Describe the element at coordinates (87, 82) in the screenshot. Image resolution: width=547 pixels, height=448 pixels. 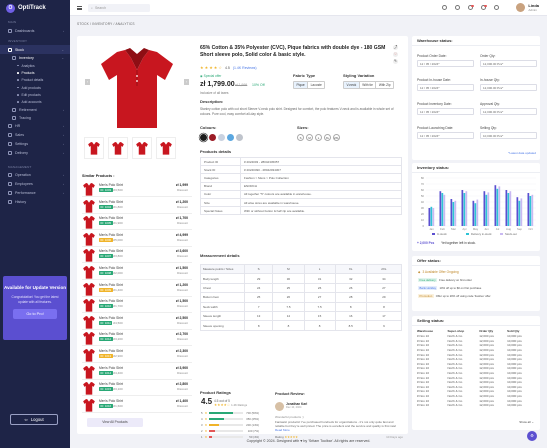
I see `prev-image-button: ‹` at that location.